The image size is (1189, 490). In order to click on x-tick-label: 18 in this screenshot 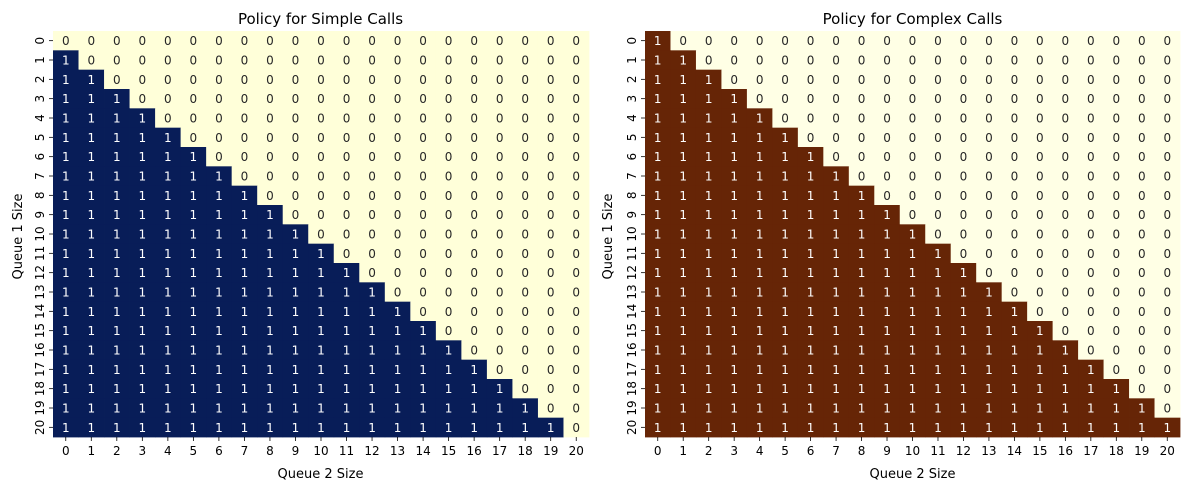, I will do `click(525, 451)`.